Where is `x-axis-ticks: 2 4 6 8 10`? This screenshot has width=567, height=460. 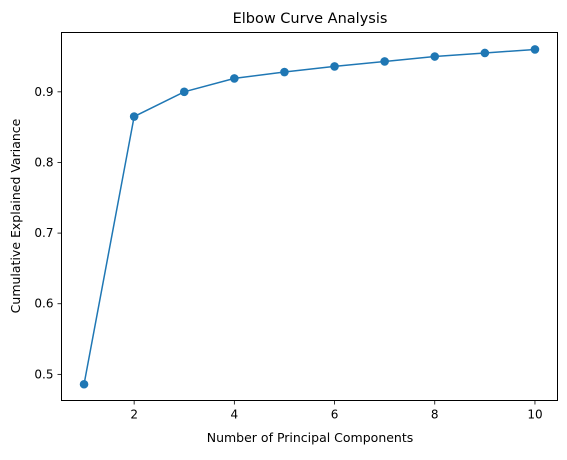
x-axis-ticks: 2 4 6 8 10 is located at coordinates (336, 411).